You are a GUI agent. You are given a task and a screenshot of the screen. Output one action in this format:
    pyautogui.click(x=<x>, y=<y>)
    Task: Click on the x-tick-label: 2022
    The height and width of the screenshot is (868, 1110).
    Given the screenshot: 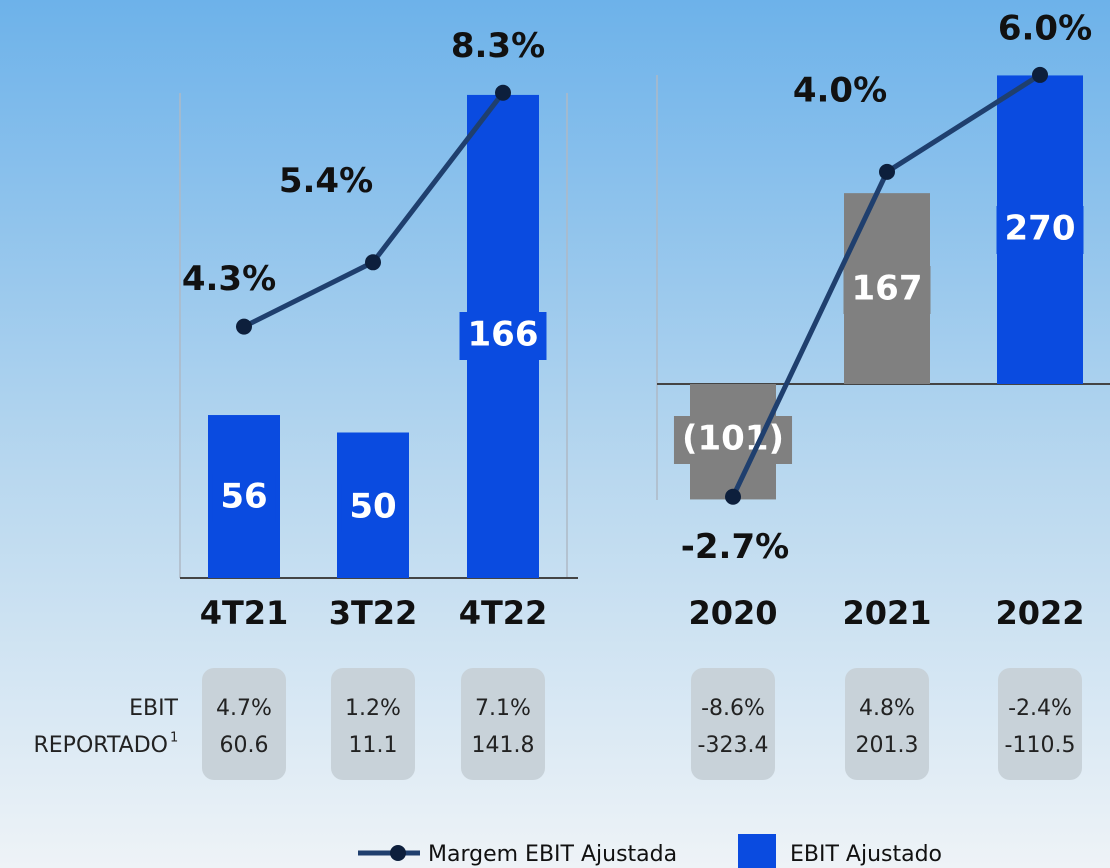 What is the action you would take?
    pyautogui.click(x=1039, y=613)
    